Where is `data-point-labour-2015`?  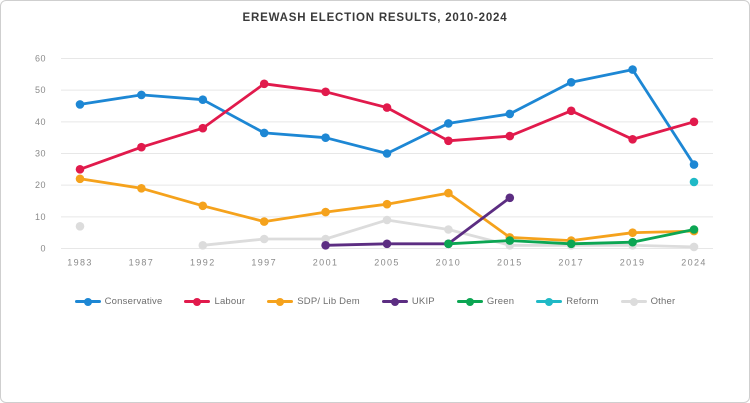 data-point-labour-2015 is located at coordinates (510, 136).